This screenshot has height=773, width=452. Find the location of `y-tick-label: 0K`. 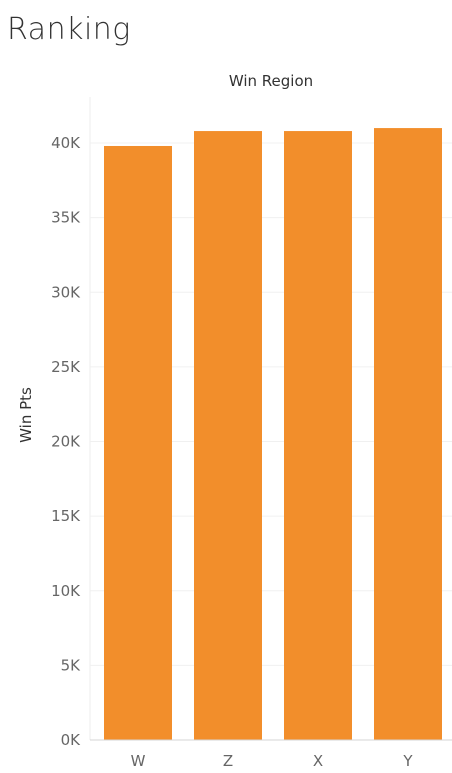

y-tick-label: 0K is located at coordinates (71, 740).